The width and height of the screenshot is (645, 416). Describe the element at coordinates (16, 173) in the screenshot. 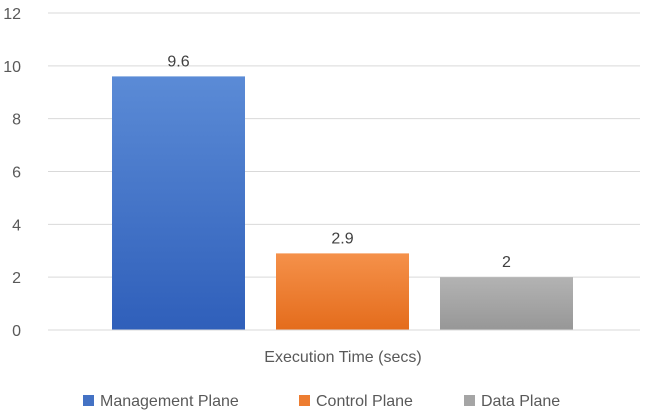

I see `y-tick-label: 6` at that location.